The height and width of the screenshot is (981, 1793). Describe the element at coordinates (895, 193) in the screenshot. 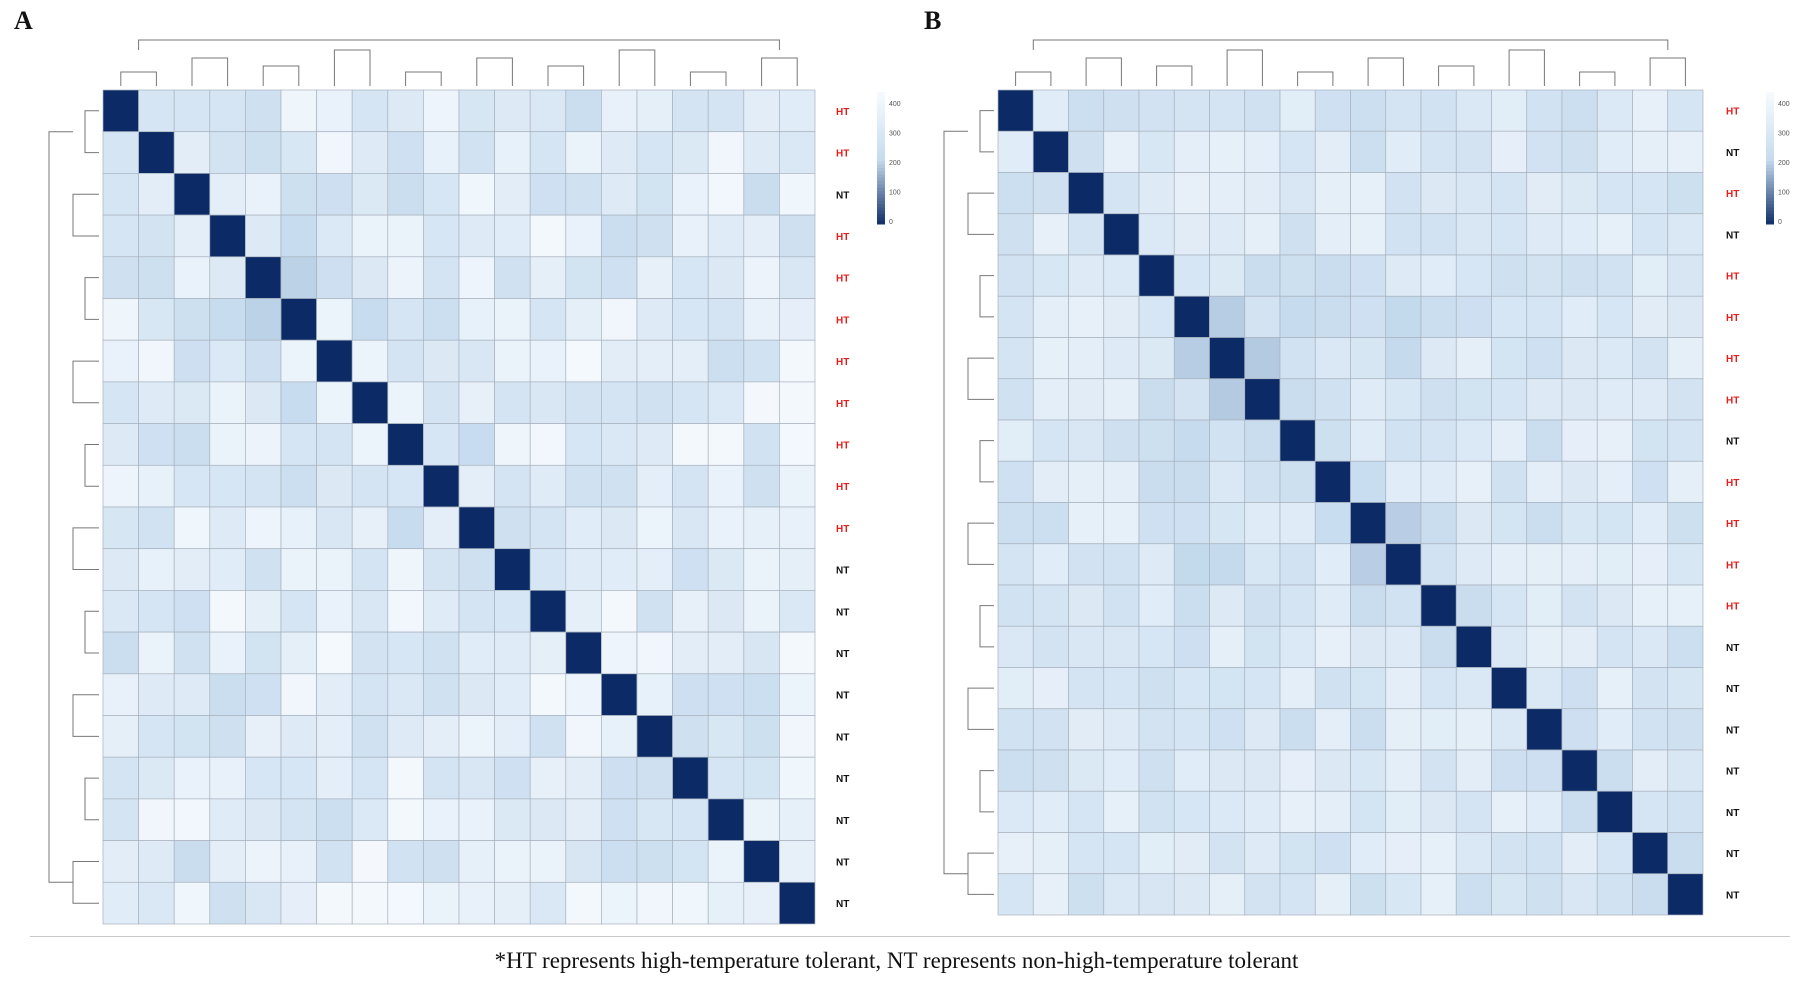

I see `panel-a-colorbar-tick: 100` at that location.